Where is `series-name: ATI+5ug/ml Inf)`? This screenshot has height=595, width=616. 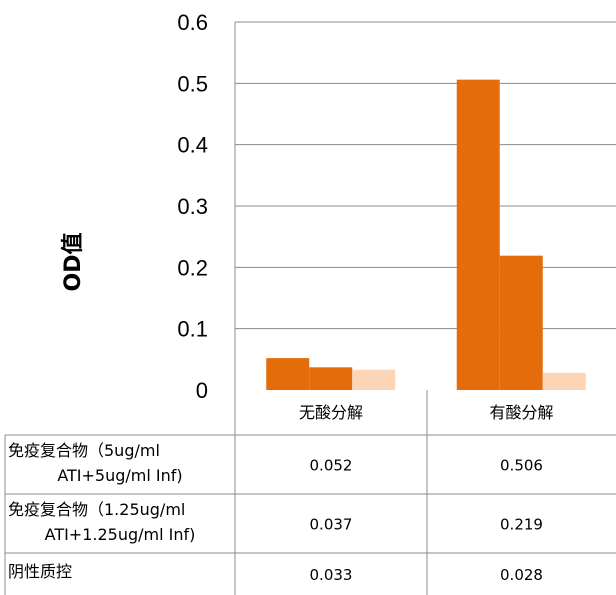 series-name: ATI+5ug/ml Inf) is located at coordinates (119, 475).